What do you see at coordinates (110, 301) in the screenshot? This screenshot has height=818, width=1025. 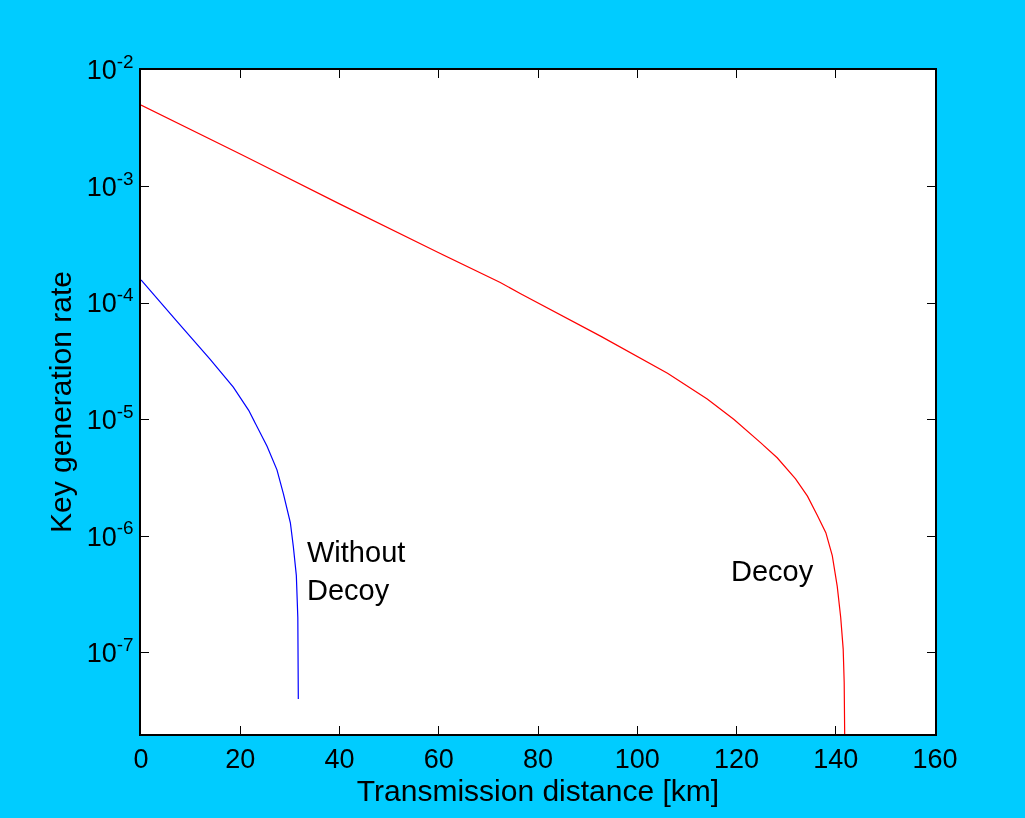 I see `y-tick-label: 10$^{-4}$` at bounding box center [110, 301].